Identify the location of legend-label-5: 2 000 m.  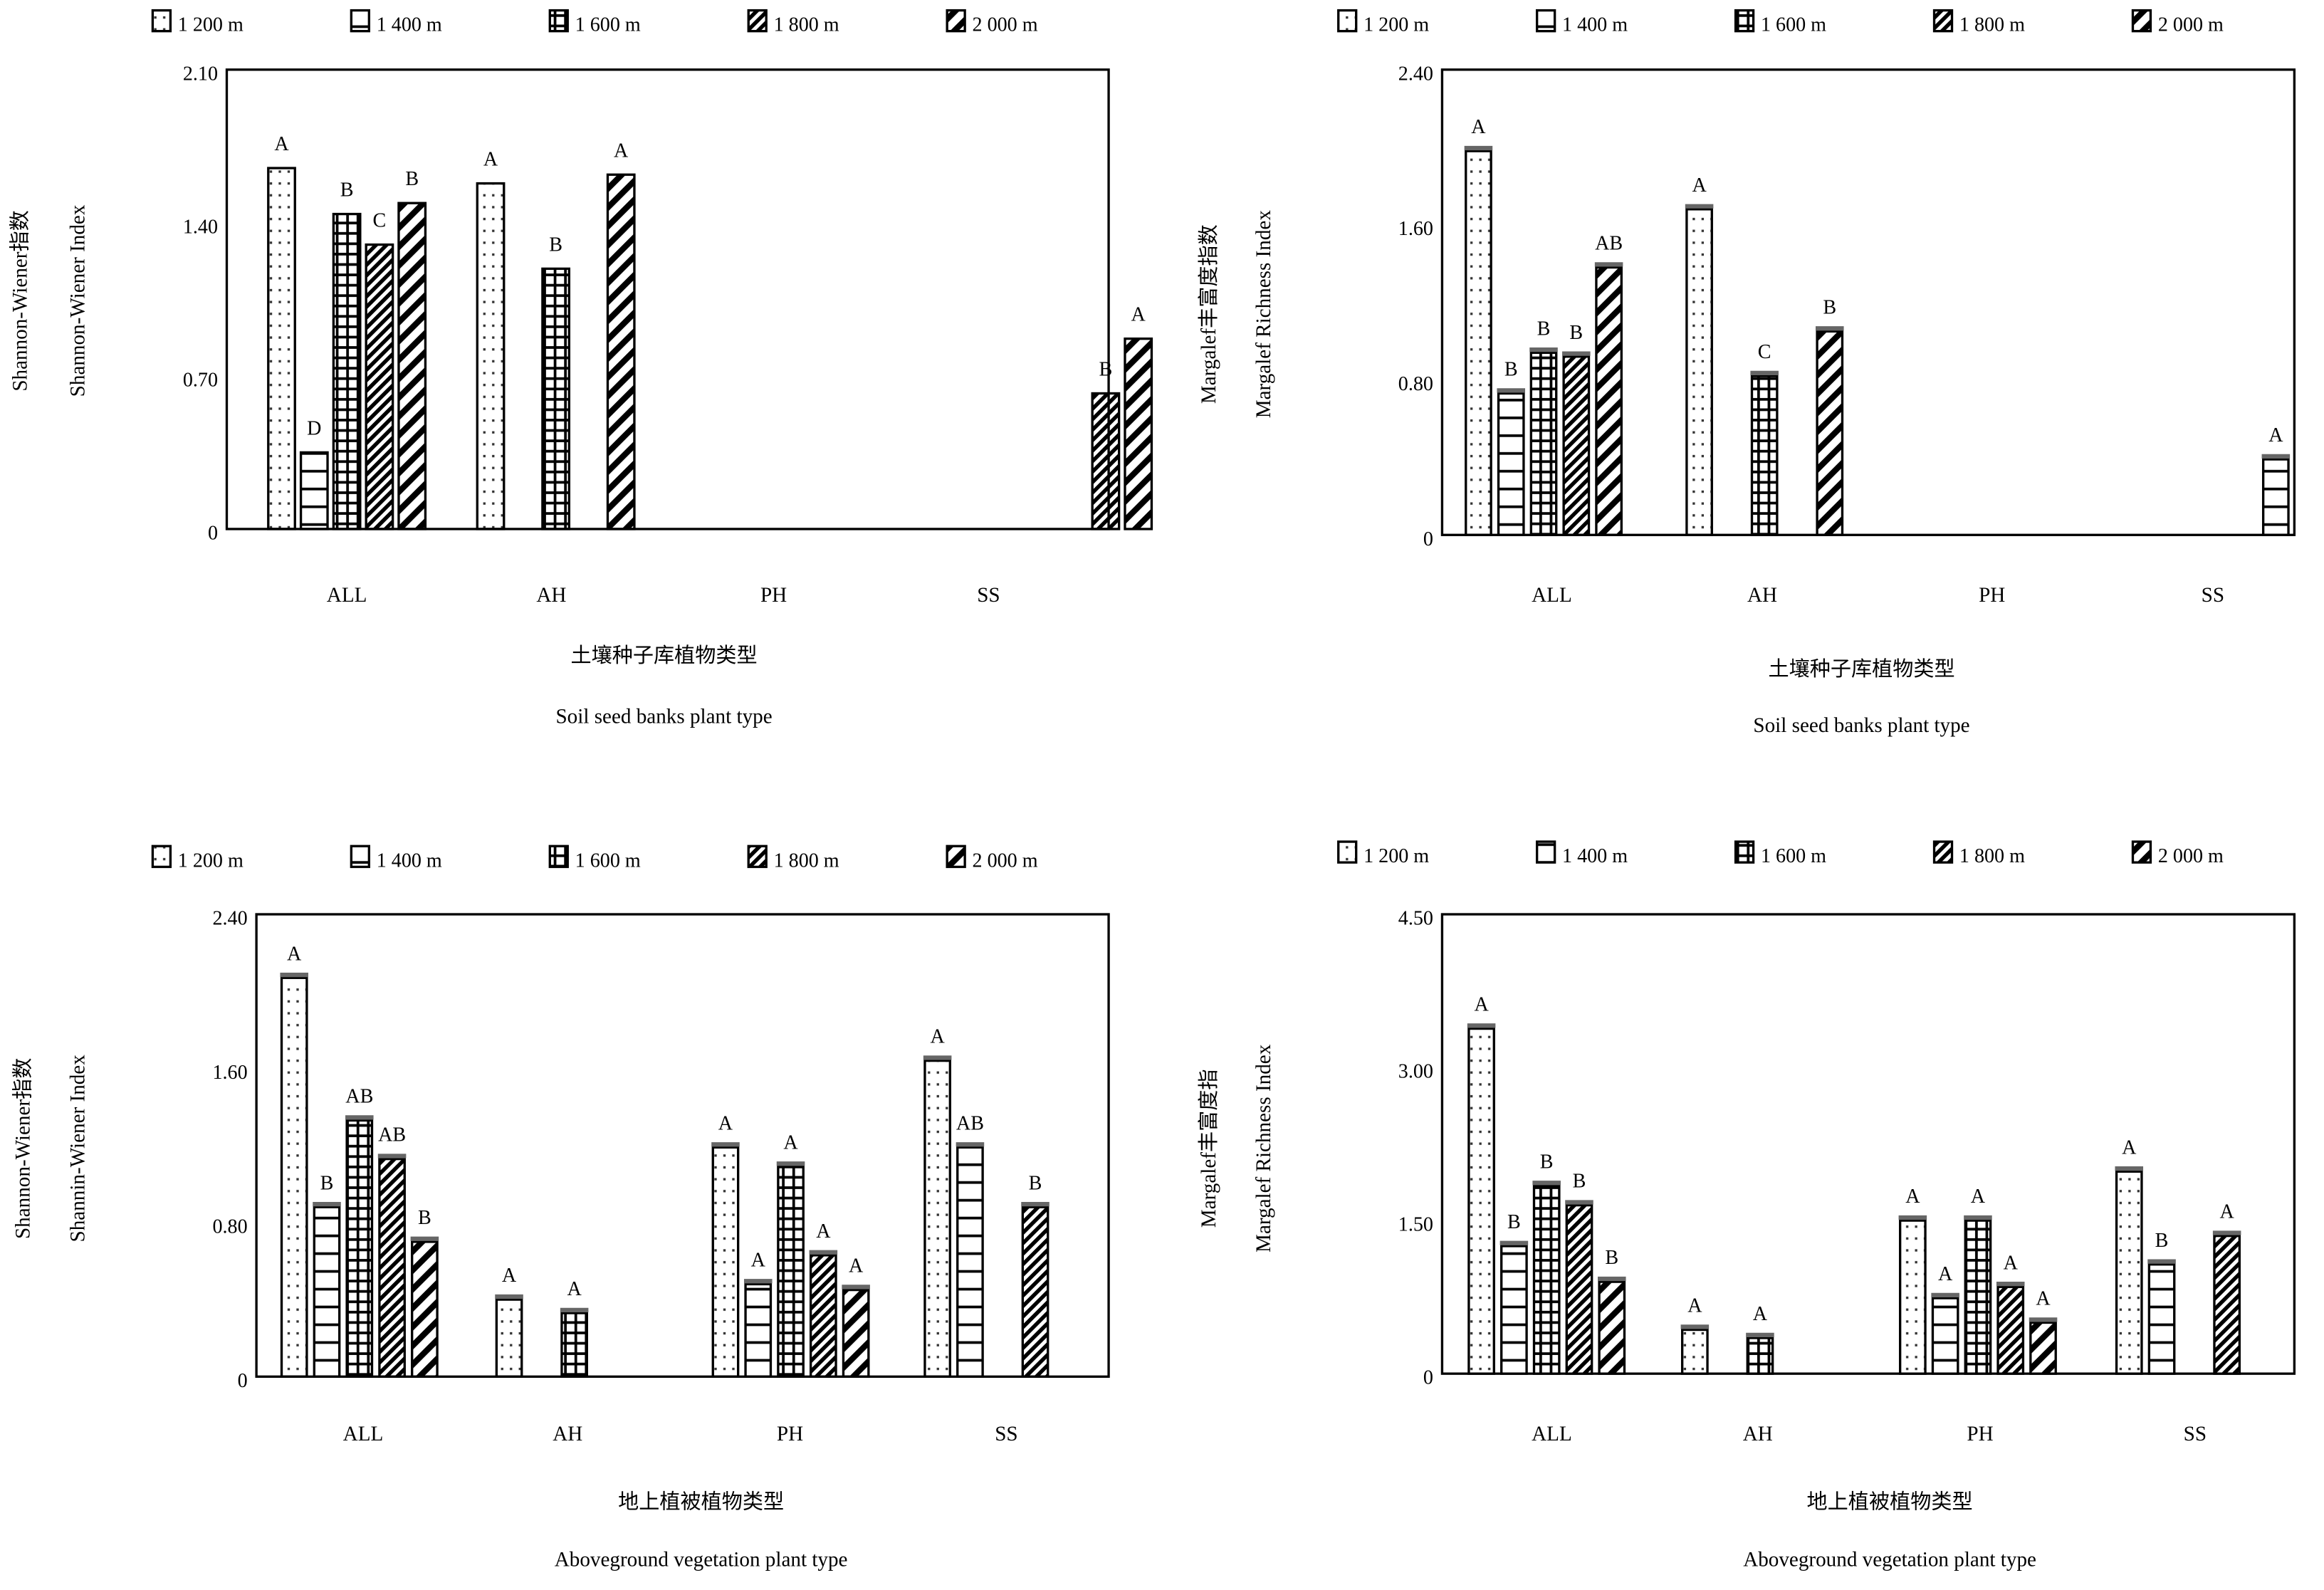
(1005, 25).